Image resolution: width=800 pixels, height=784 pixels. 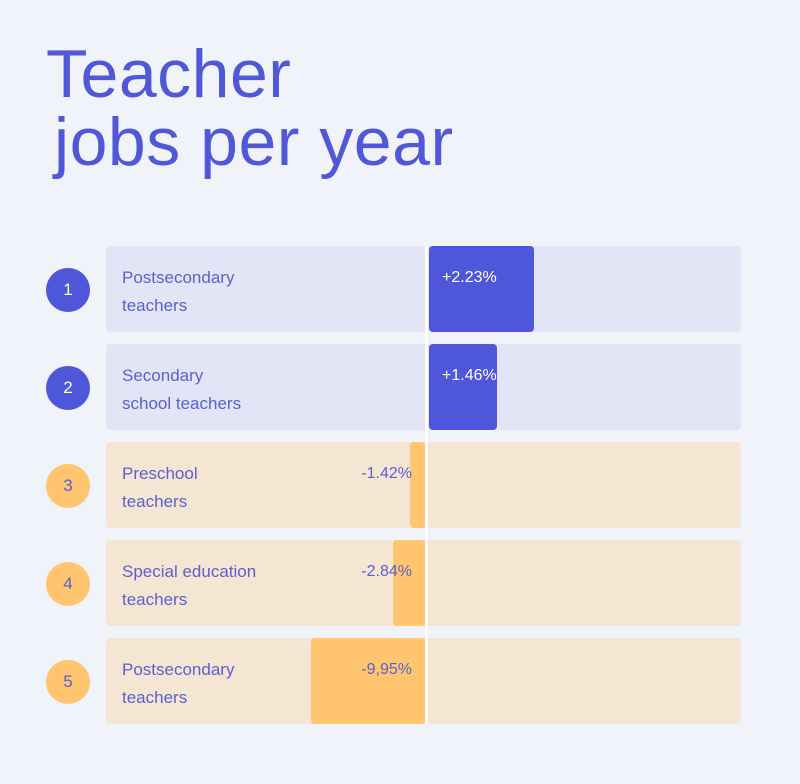 I want to click on rank-badge: 1, so click(x=68, y=290).